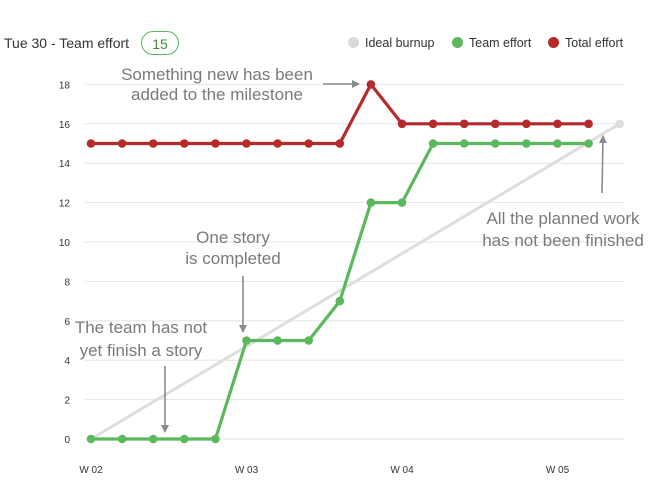  I want to click on annotation-text: All the planned work, so click(563, 218).